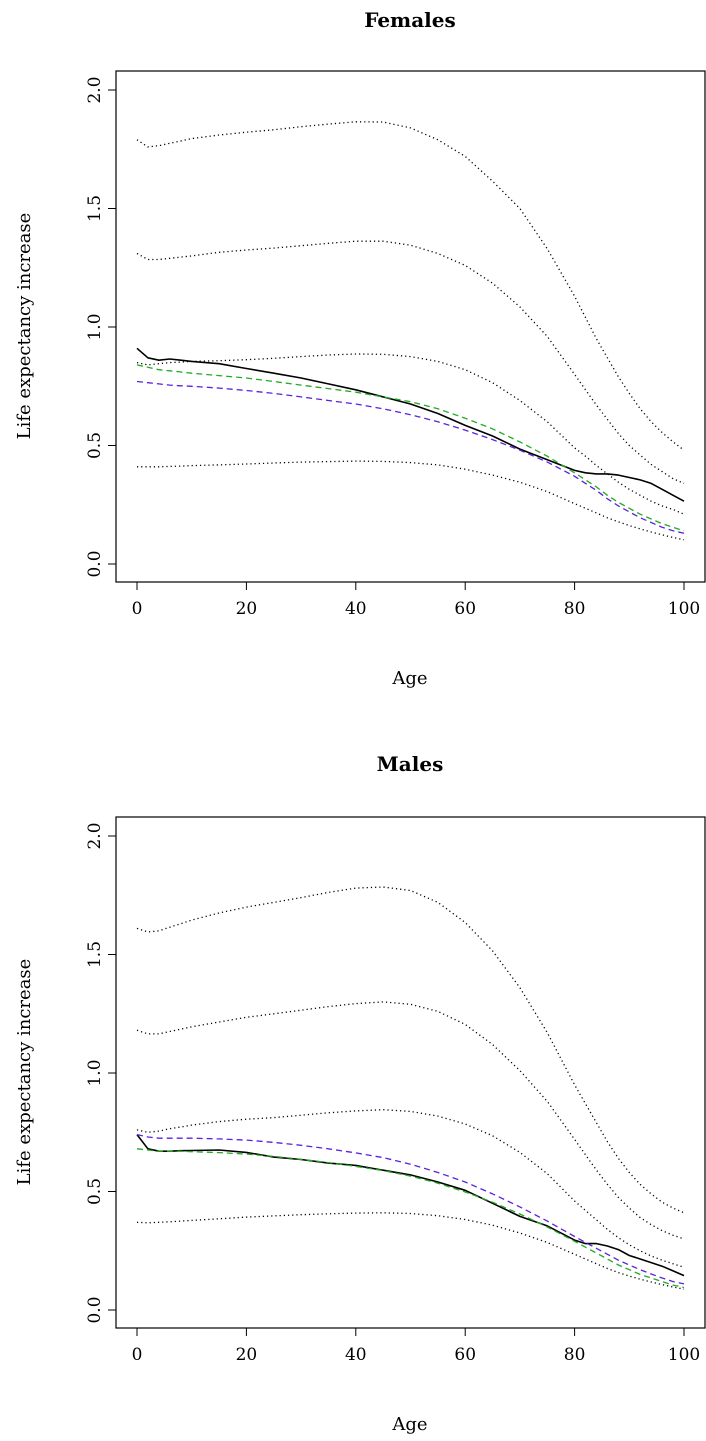  I want to click on chart-title: Females, so click(410, 20).